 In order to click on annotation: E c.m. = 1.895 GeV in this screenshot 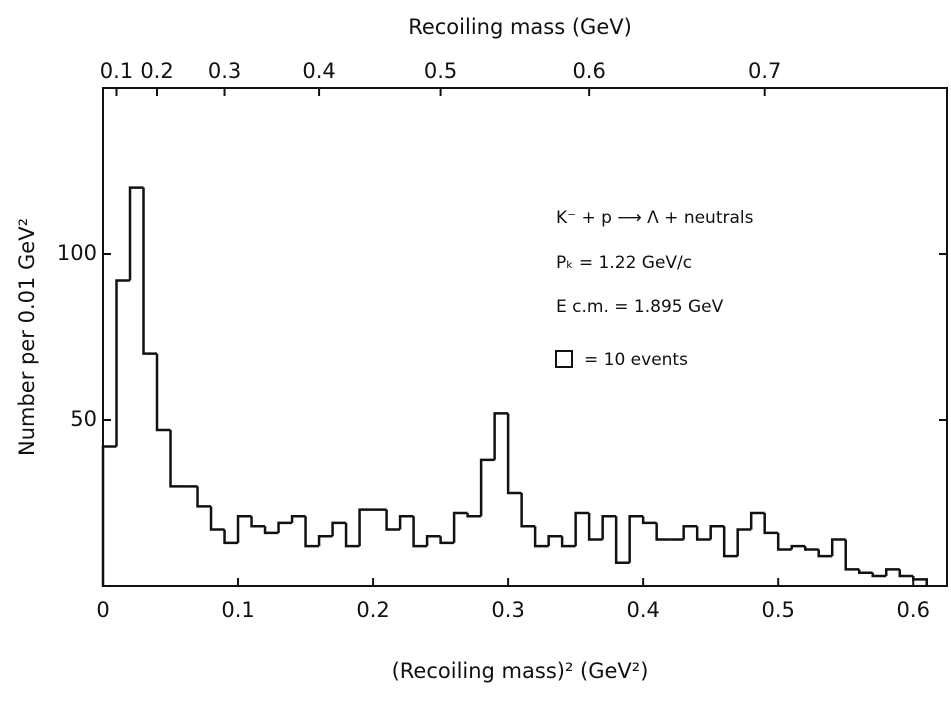, I will do `click(640, 307)`.